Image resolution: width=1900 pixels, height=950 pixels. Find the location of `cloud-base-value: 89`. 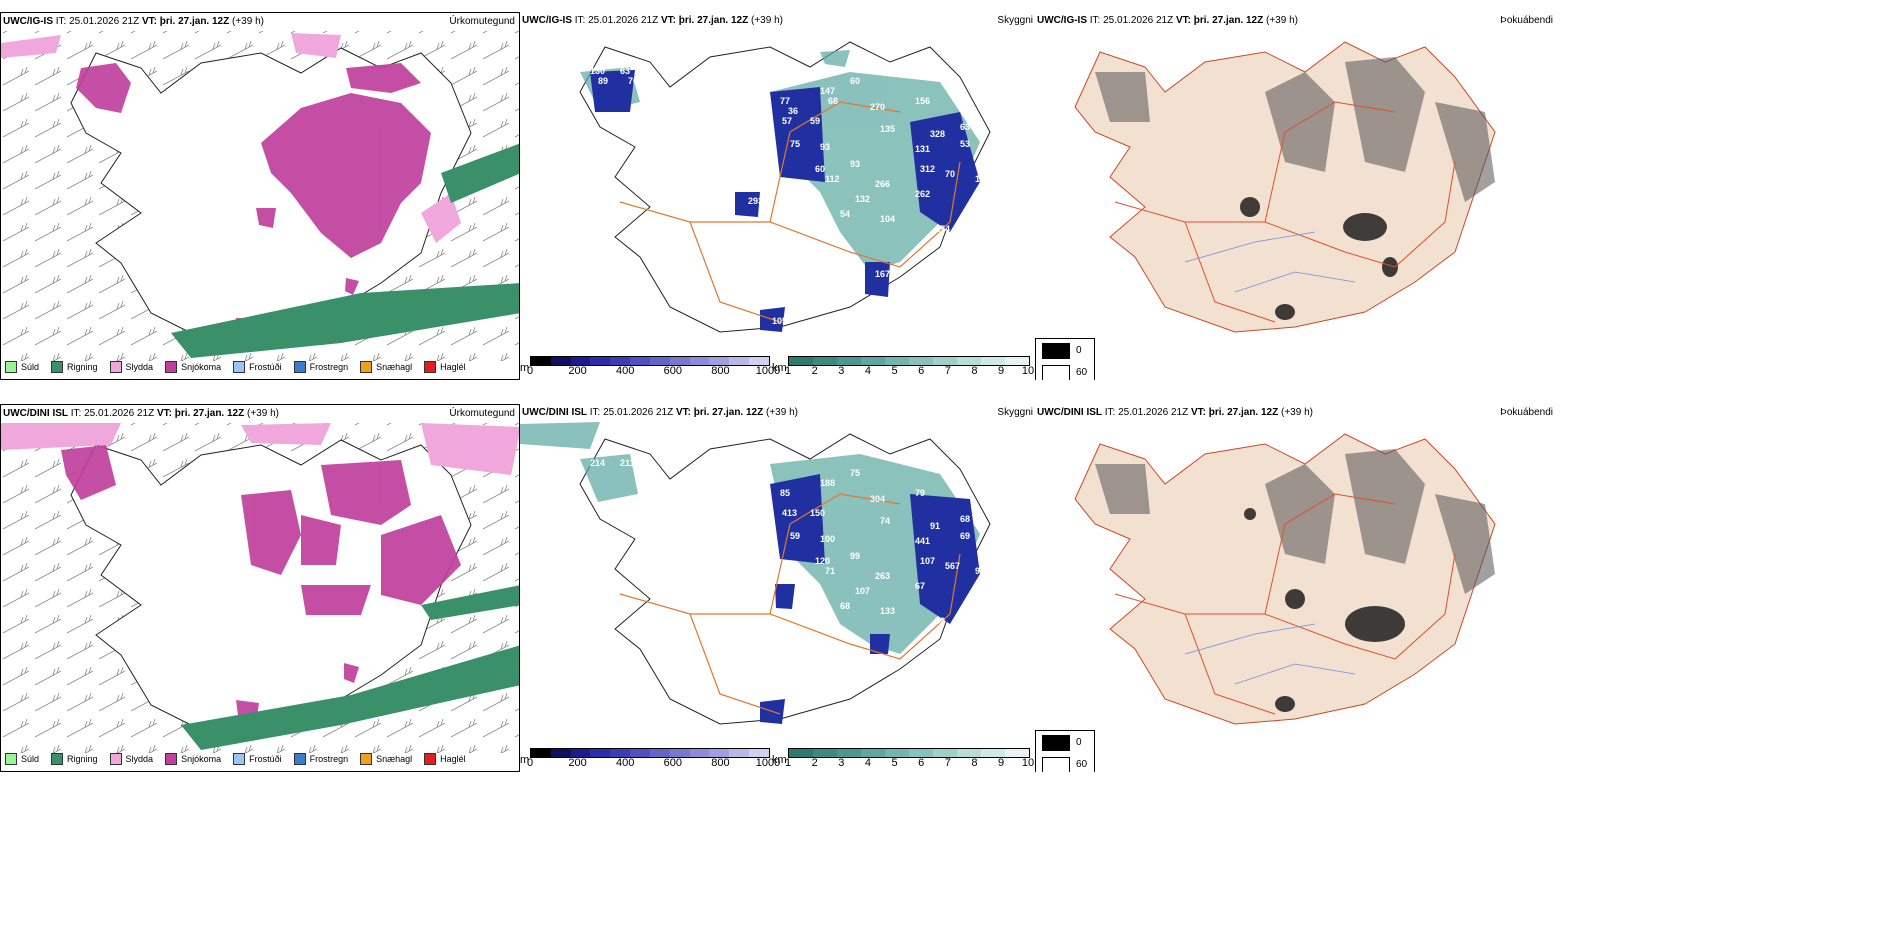

cloud-base-value: 89 is located at coordinates (603, 81).